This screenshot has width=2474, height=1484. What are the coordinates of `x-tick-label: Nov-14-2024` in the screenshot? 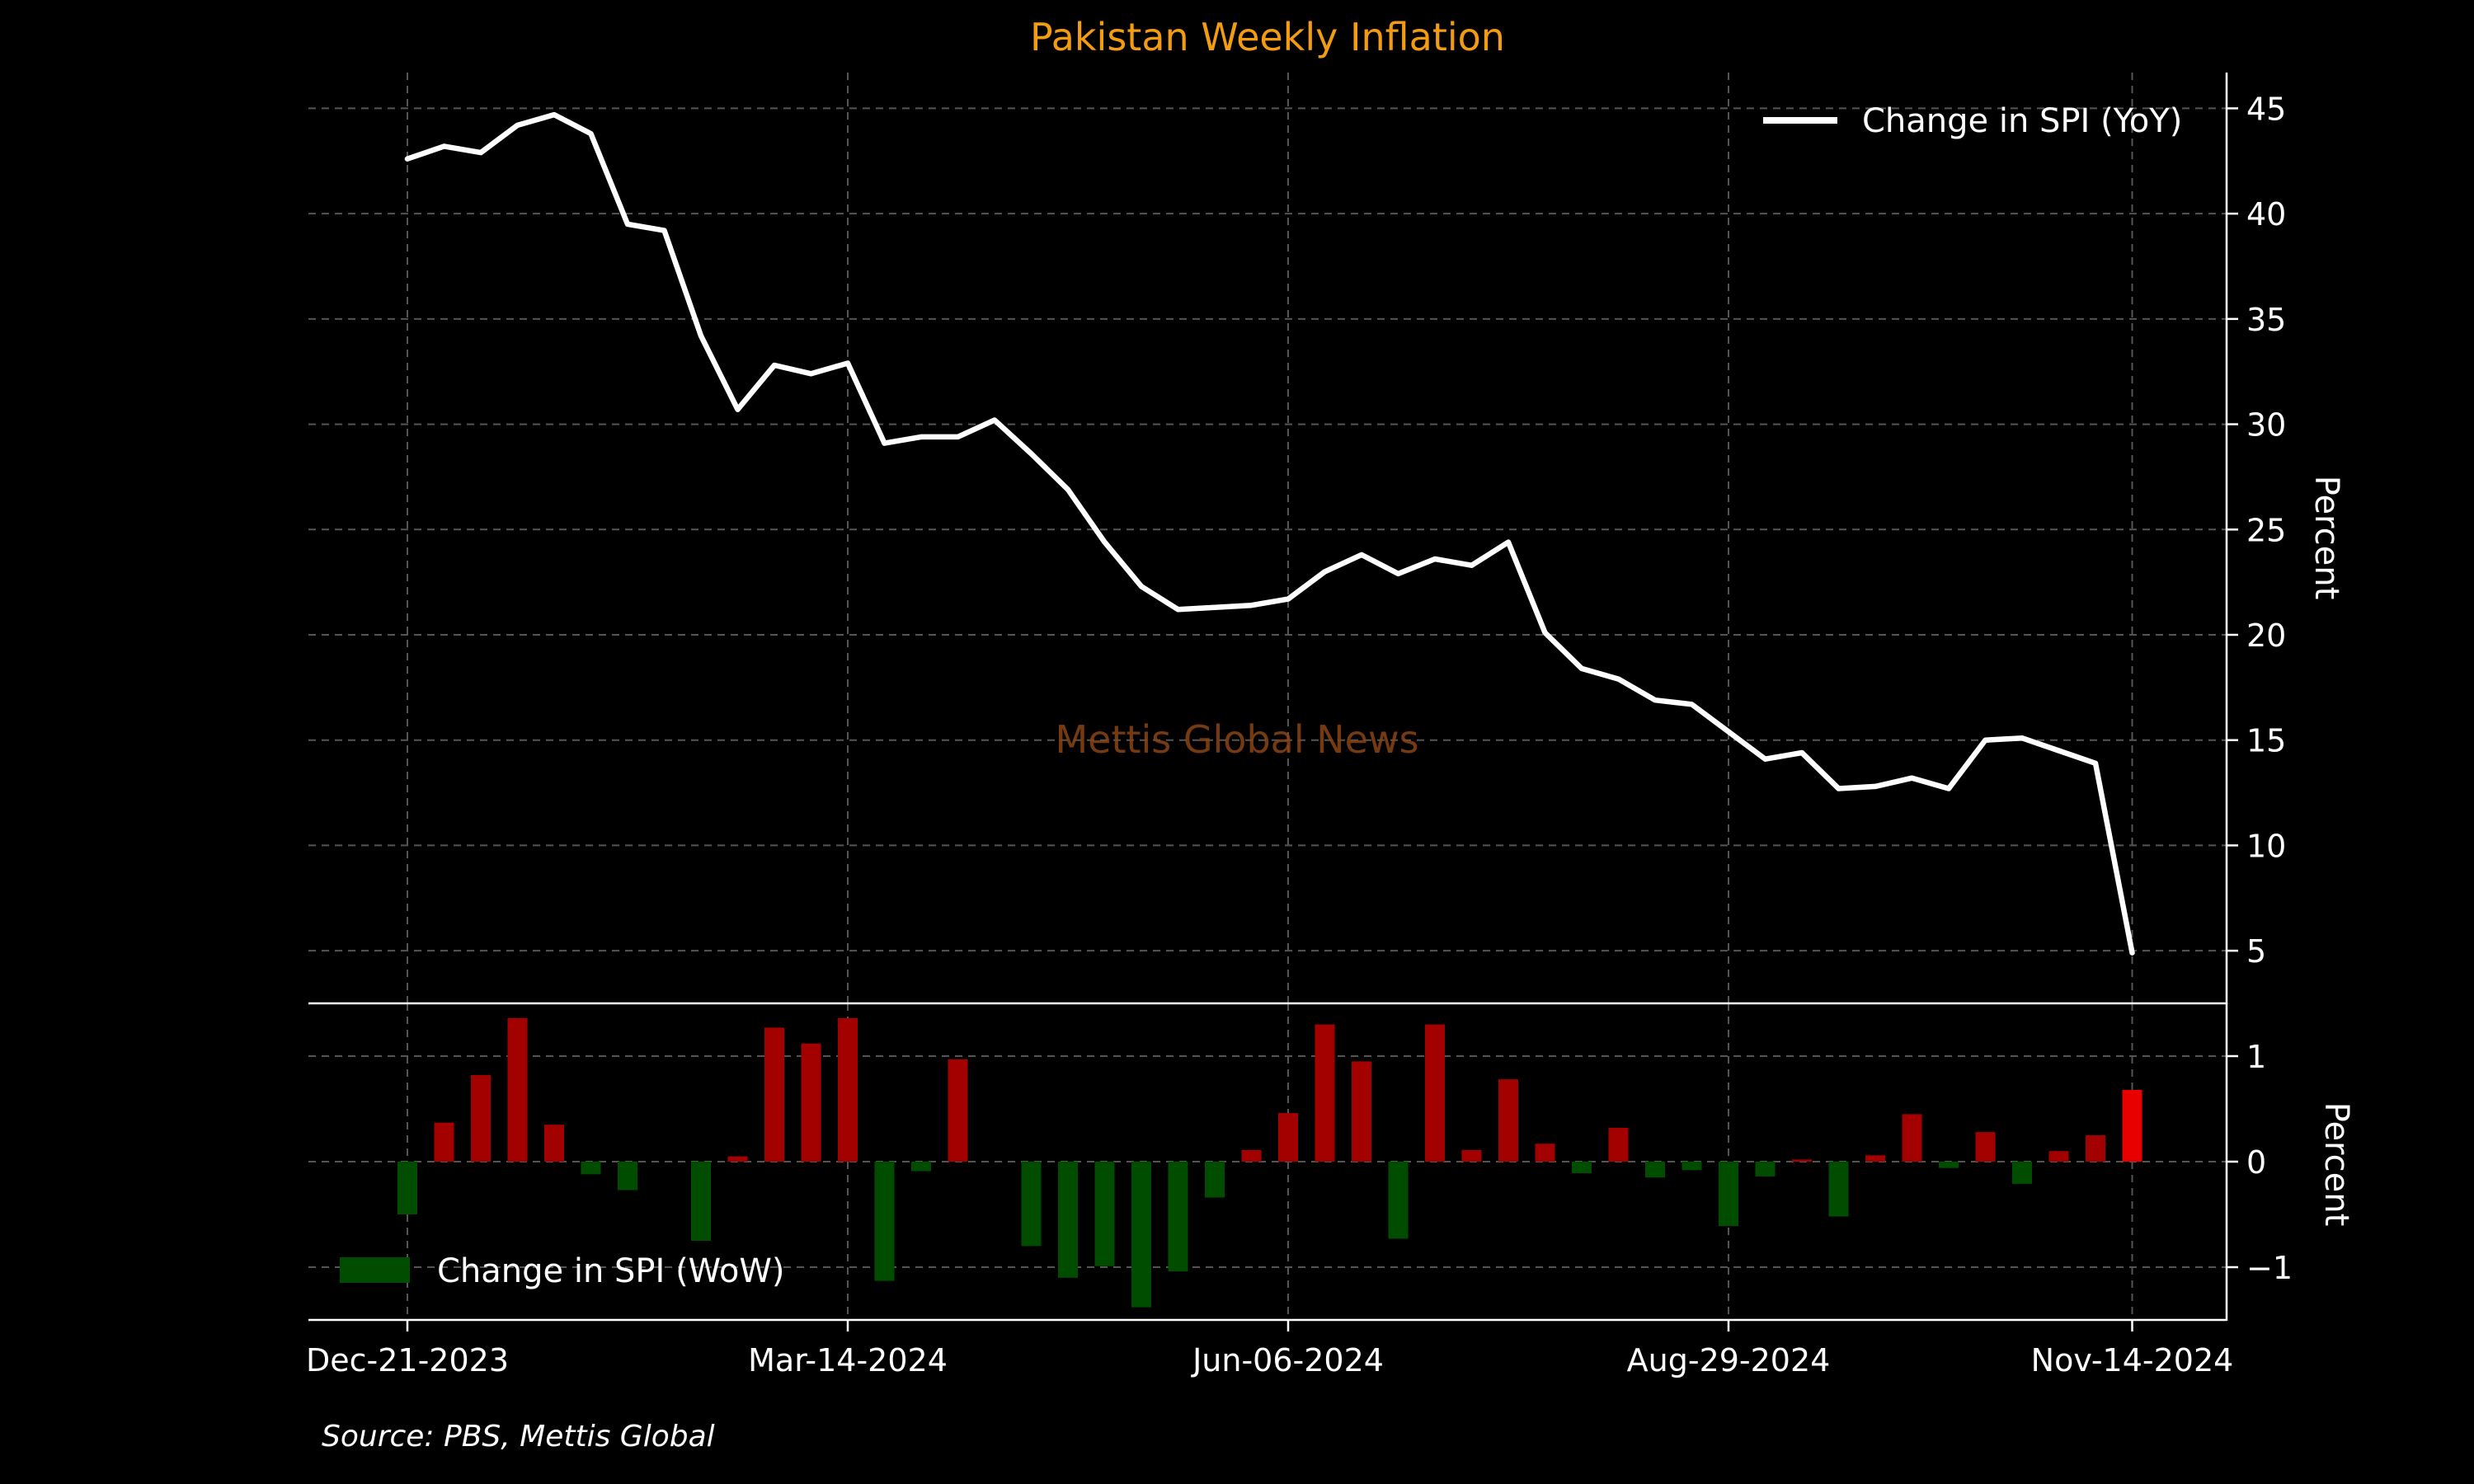 It's located at (2132, 1360).